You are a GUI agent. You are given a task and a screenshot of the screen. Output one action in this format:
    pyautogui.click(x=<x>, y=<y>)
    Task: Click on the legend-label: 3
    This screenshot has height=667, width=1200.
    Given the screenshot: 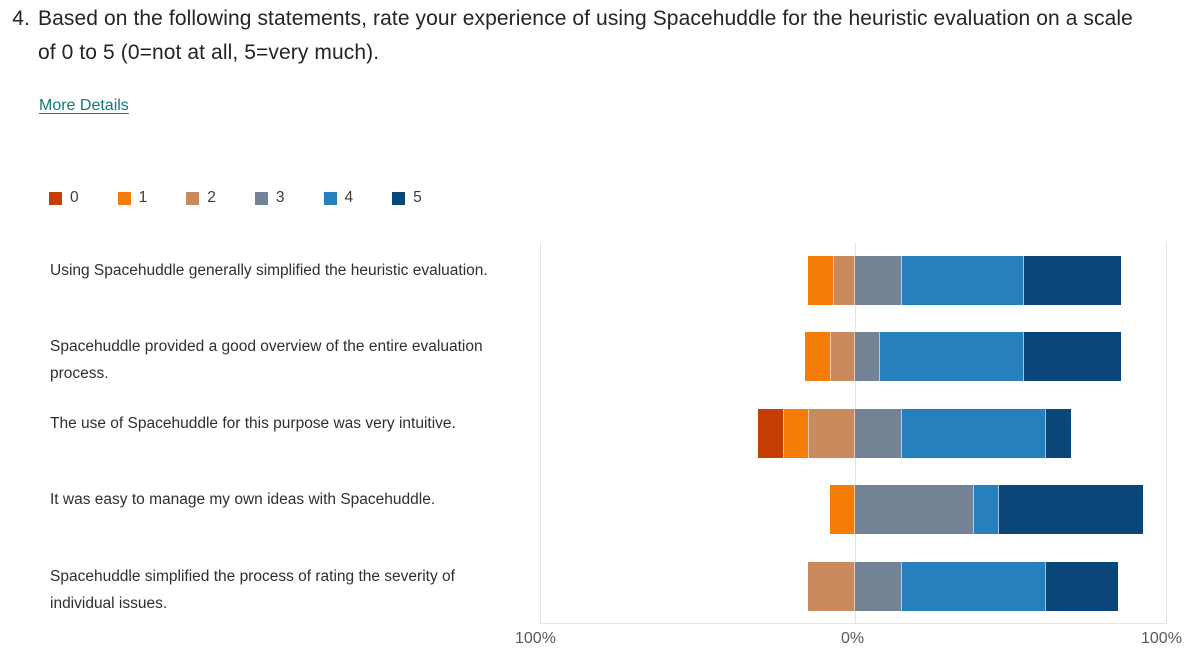 What is the action you would take?
    pyautogui.click(x=280, y=197)
    